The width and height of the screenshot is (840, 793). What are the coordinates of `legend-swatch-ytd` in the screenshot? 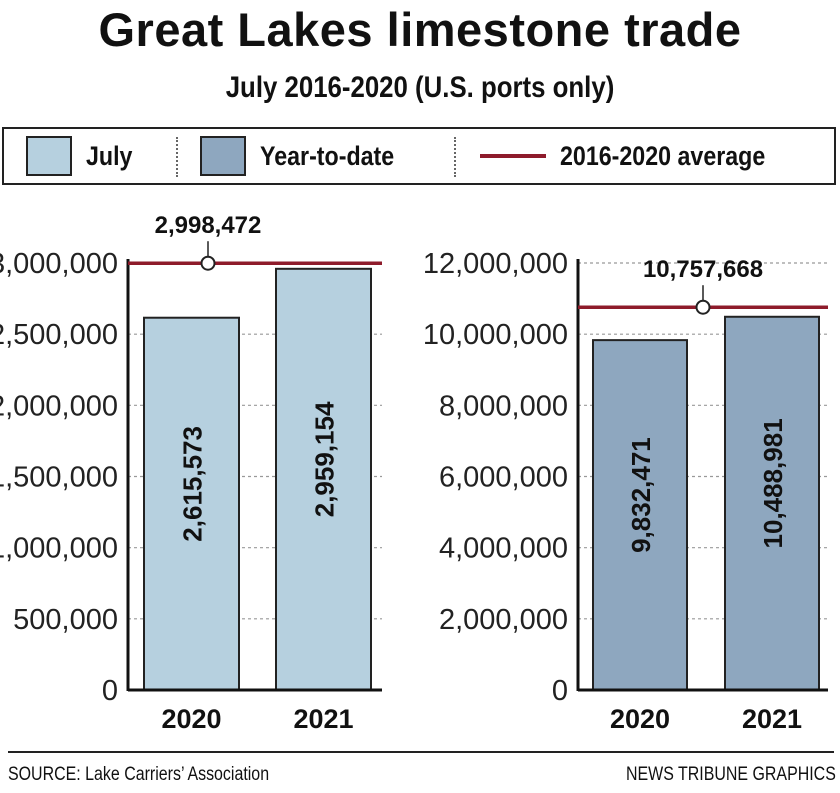 It's located at (223, 156).